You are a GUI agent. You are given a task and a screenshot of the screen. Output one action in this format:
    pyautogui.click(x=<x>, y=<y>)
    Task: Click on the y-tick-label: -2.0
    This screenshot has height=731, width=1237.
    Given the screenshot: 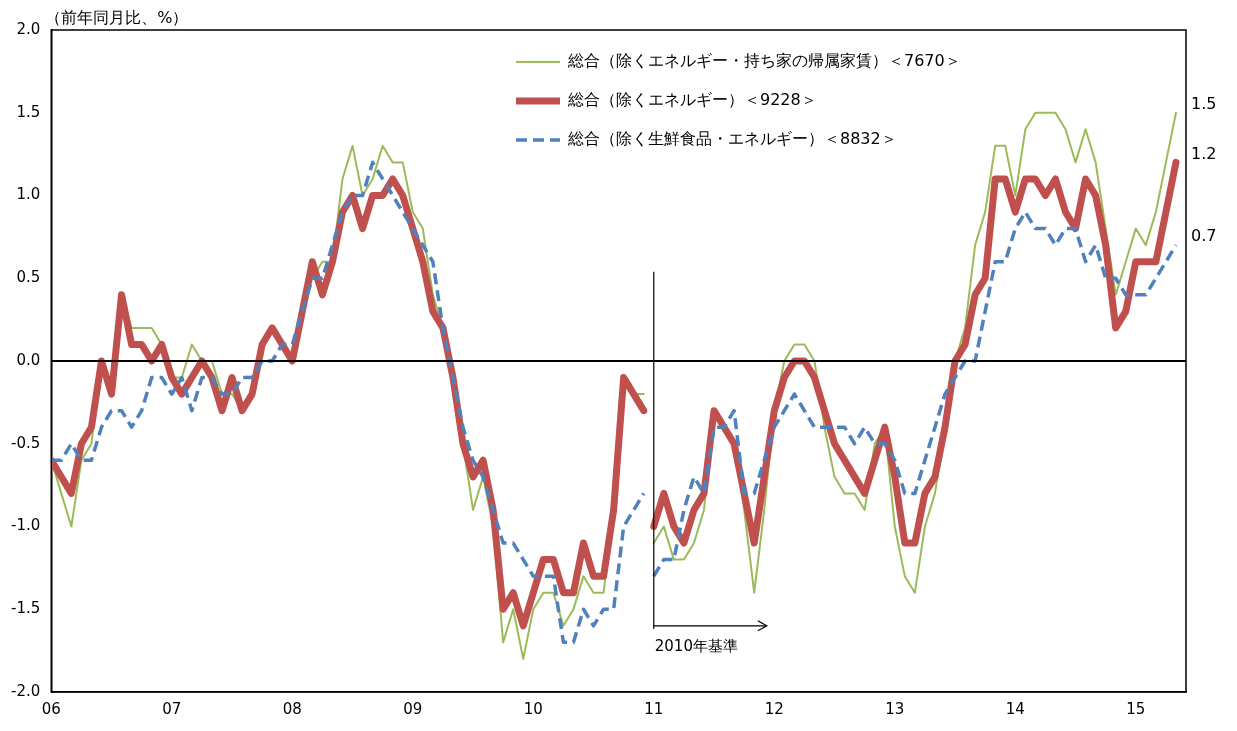 What is the action you would take?
    pyautogui.click(x=25, y=690)
    